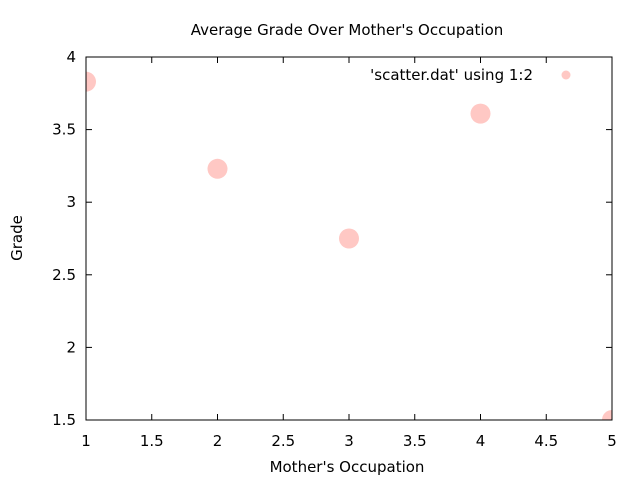  I want to click on chart-title: Average Grade Over Mother's Occupation, so click(347, 30).